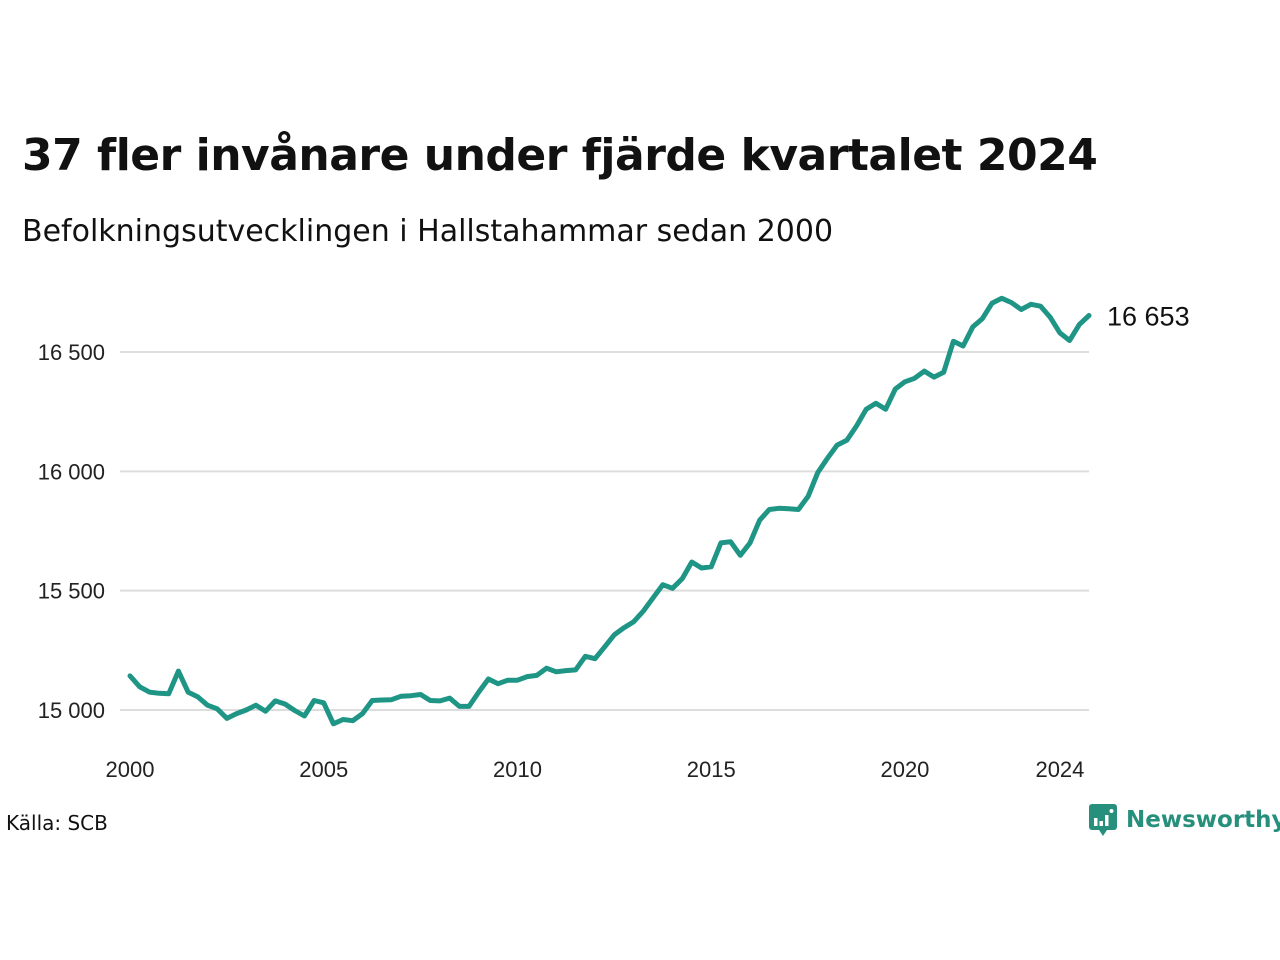  I want to click on x-tick-label: 2000, so click(130, 769).